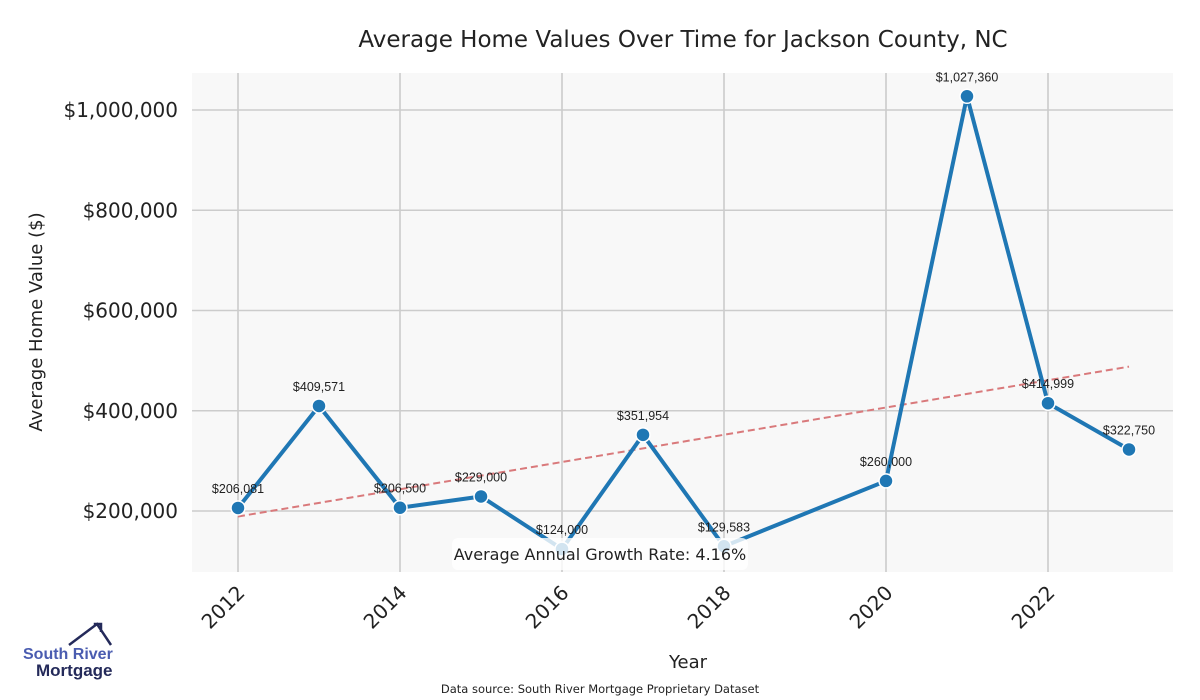  Describe the element at coordinates (130, 210) in the screenshot. I see `y-tick-label: $800,000` at that location.